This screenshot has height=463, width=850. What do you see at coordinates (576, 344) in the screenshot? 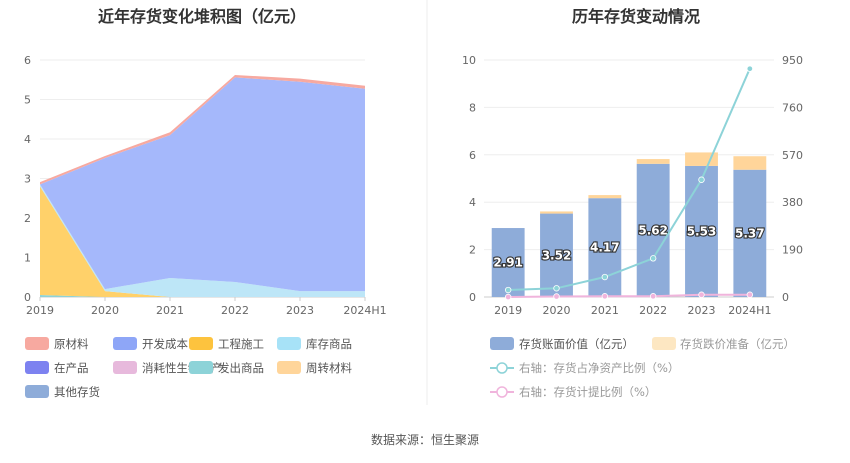
I see `legend-item: 存货账面价值（亿元）` at bounding box center [576, 344].